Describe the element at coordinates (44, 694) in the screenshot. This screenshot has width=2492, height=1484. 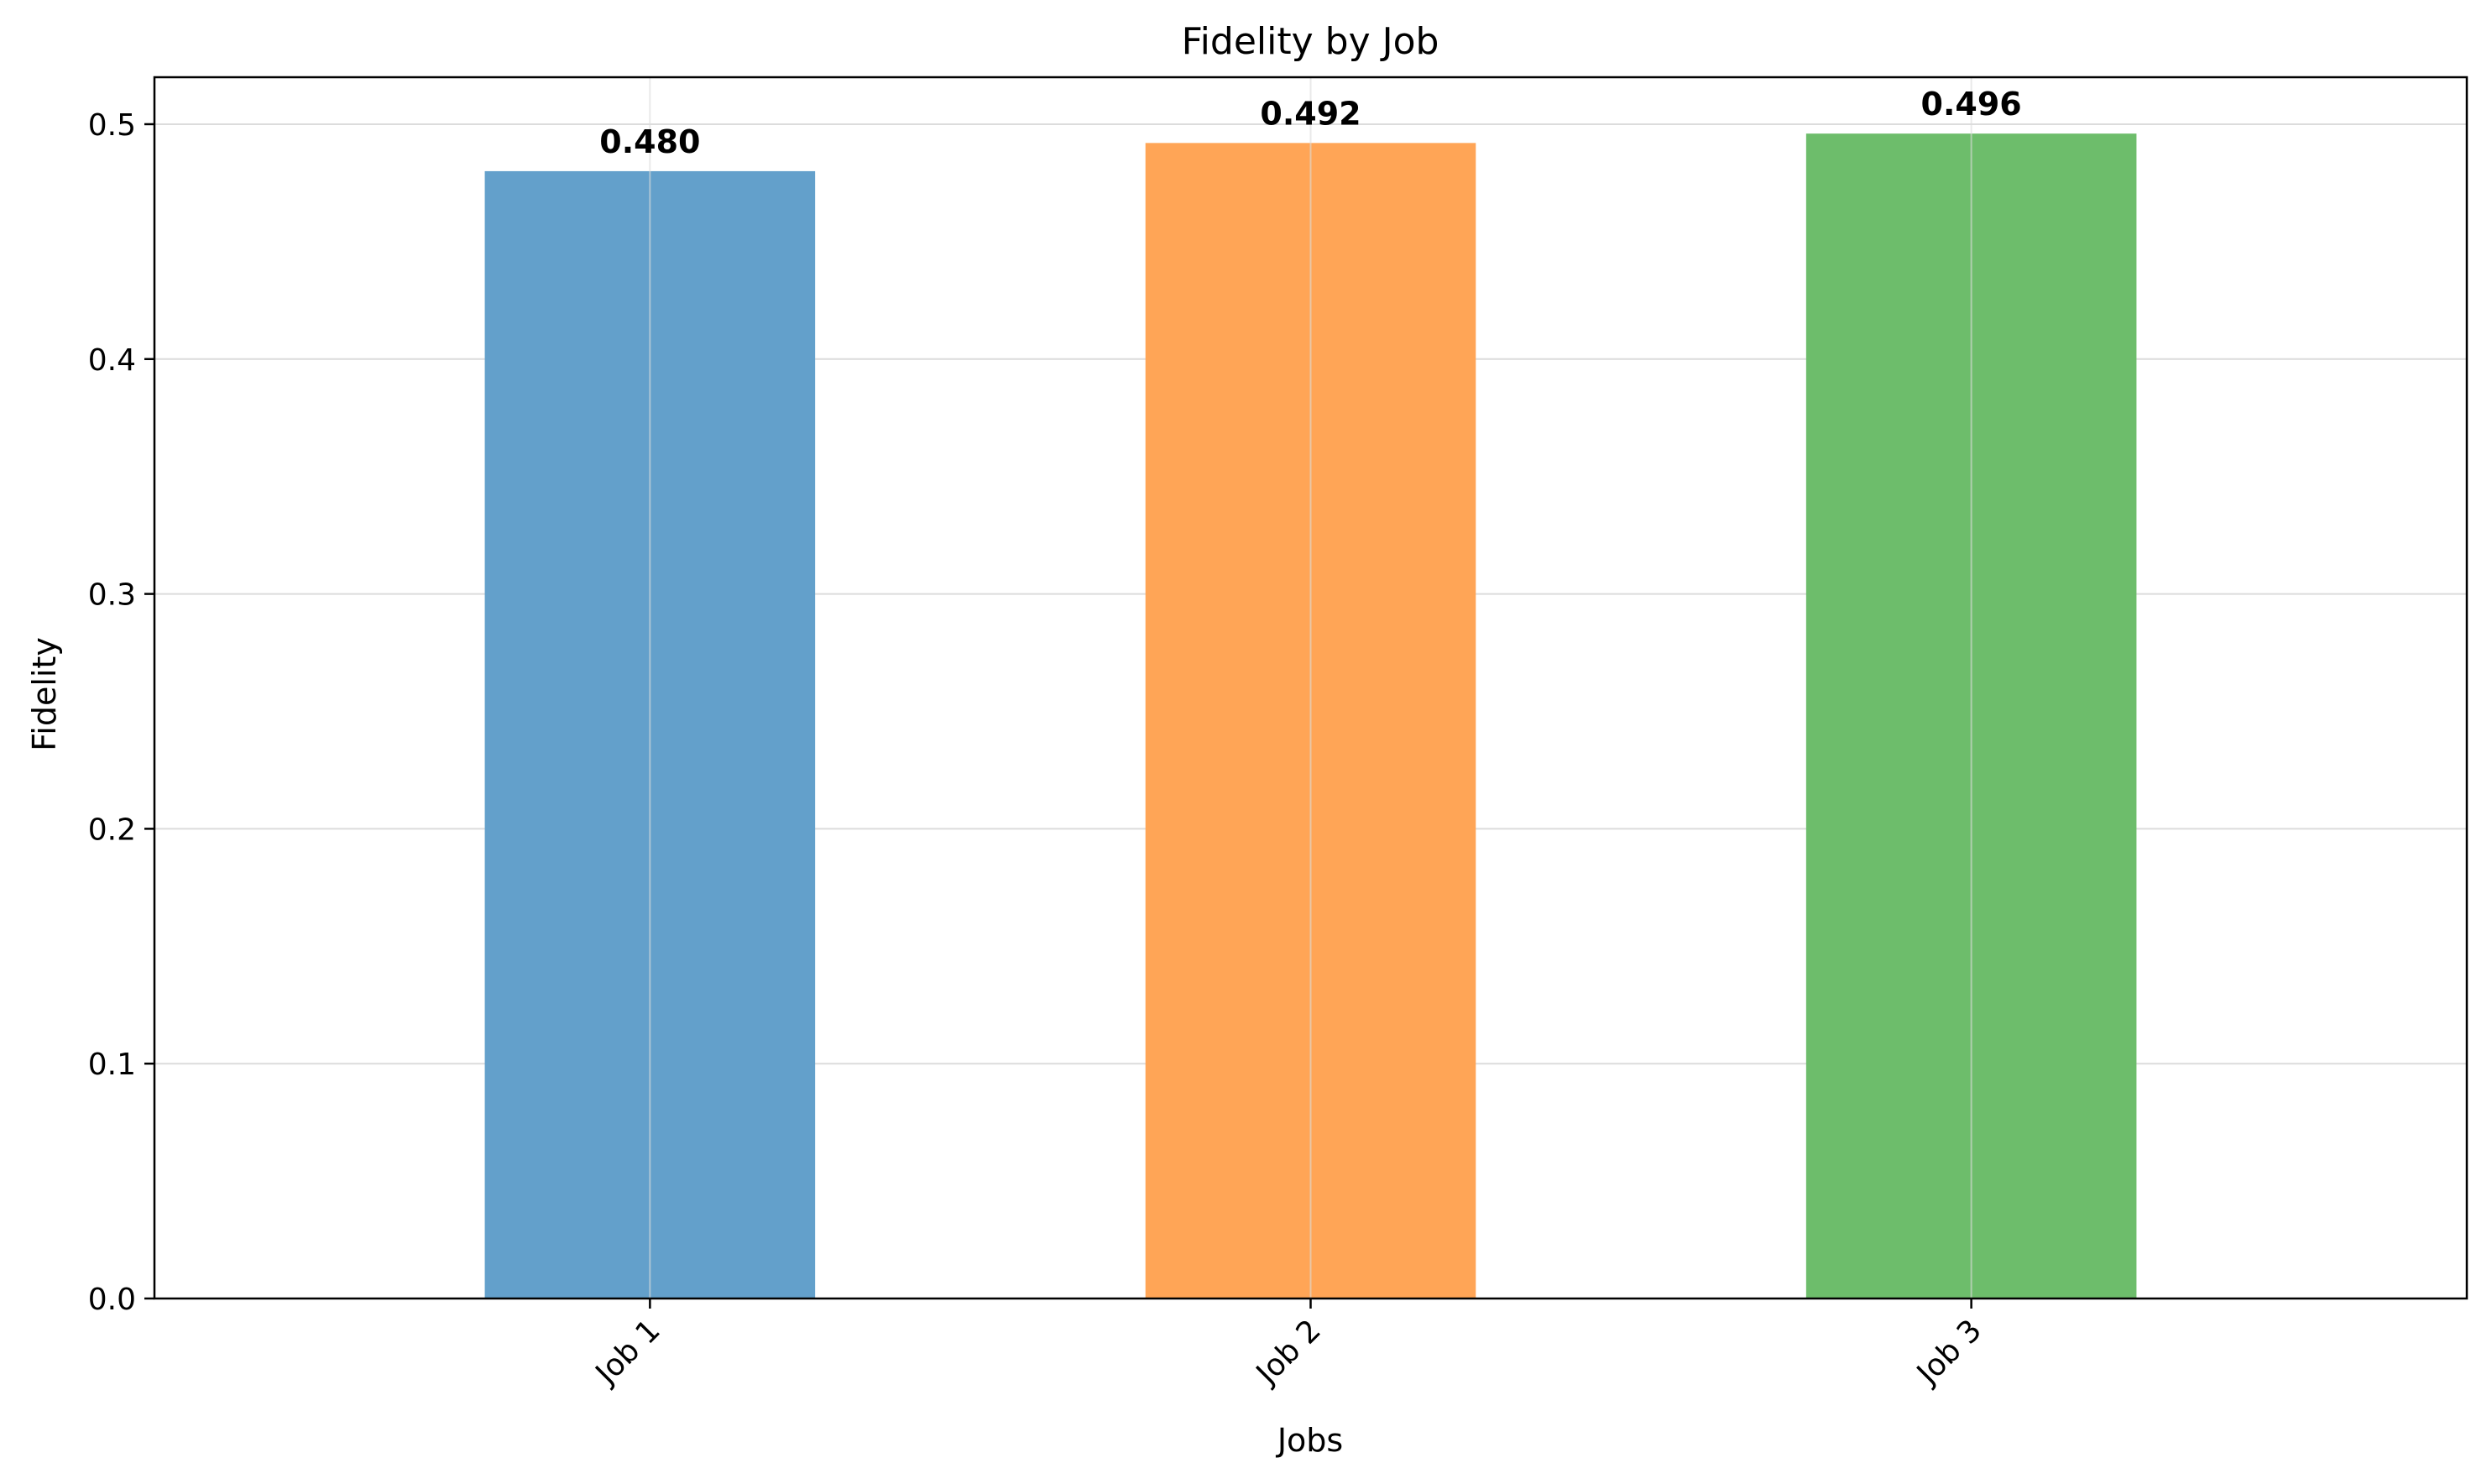
I see `y-axis-label: Fidelity` at that location.